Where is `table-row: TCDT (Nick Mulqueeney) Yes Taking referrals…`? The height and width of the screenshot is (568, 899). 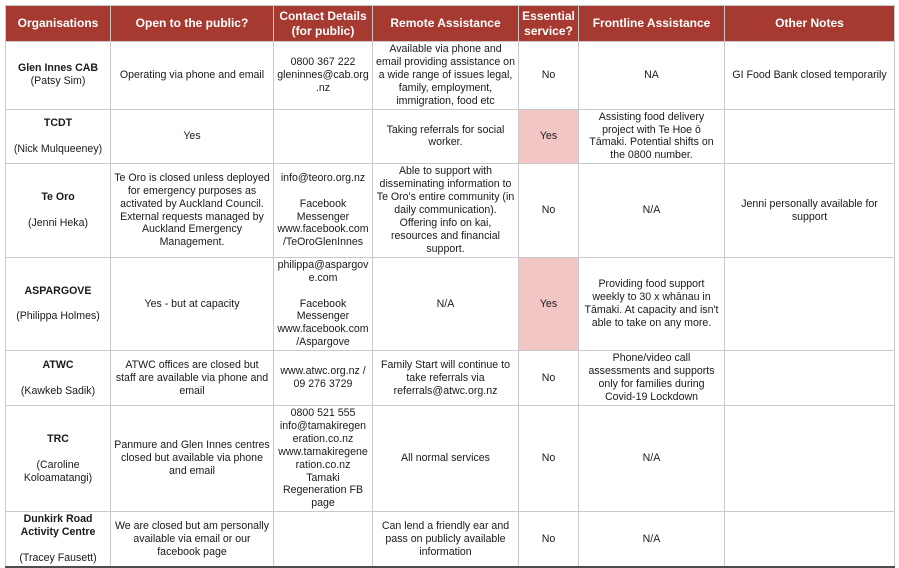
table-row: TCDT (Nick Mulqueeney) Yes Taking referrals… is located at coordinates (450, 136).